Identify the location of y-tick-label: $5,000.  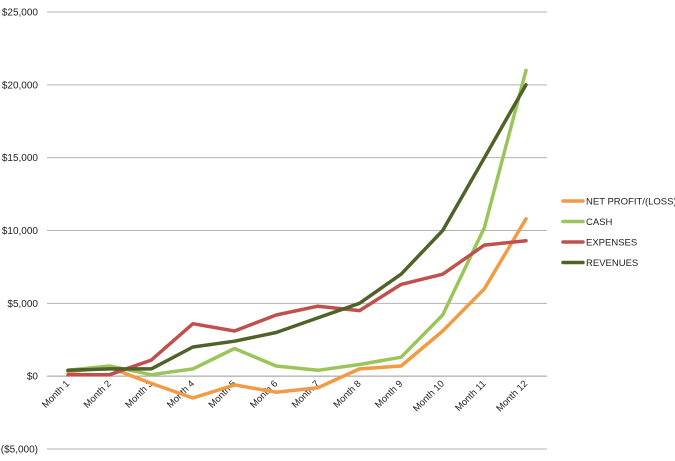
(22, 304).